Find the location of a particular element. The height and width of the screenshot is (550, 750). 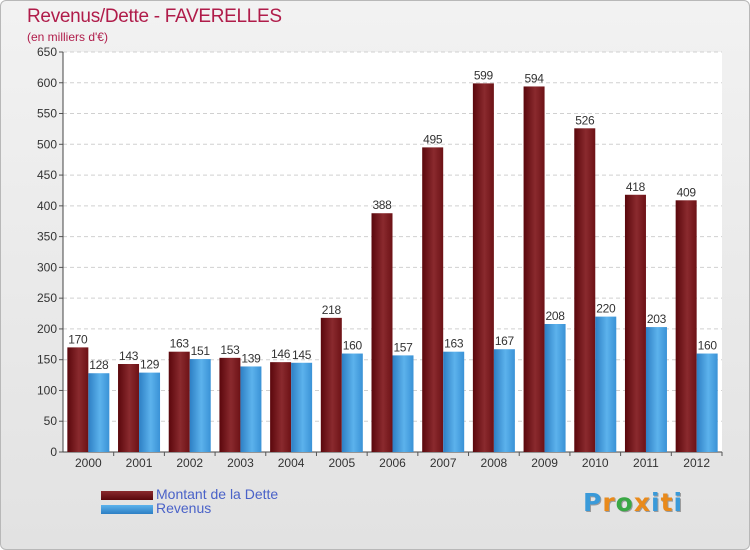

data-label: 139 is located at coordinates (251, 358).